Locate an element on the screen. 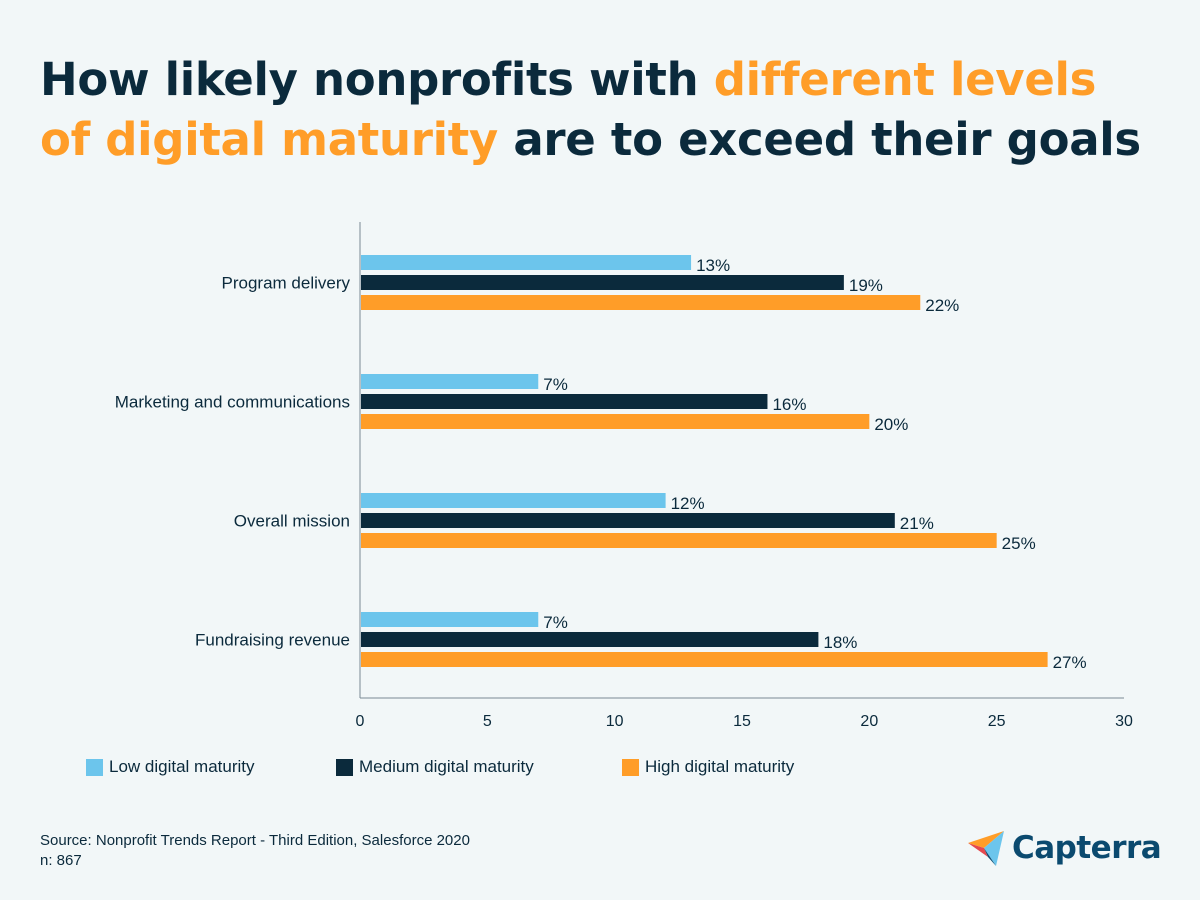 This screenshot has width=1200, height=900. legend-label: Medium digital maturity is located at coordinates (446, 766).